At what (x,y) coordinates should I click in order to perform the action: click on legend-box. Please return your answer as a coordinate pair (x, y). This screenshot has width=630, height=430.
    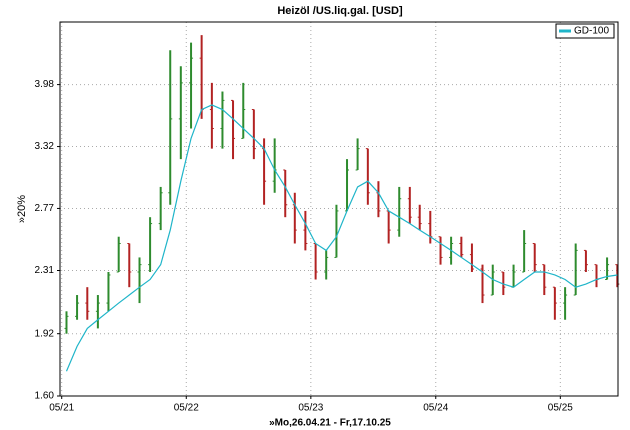
    Looking at the image, I should click on (585, 31).